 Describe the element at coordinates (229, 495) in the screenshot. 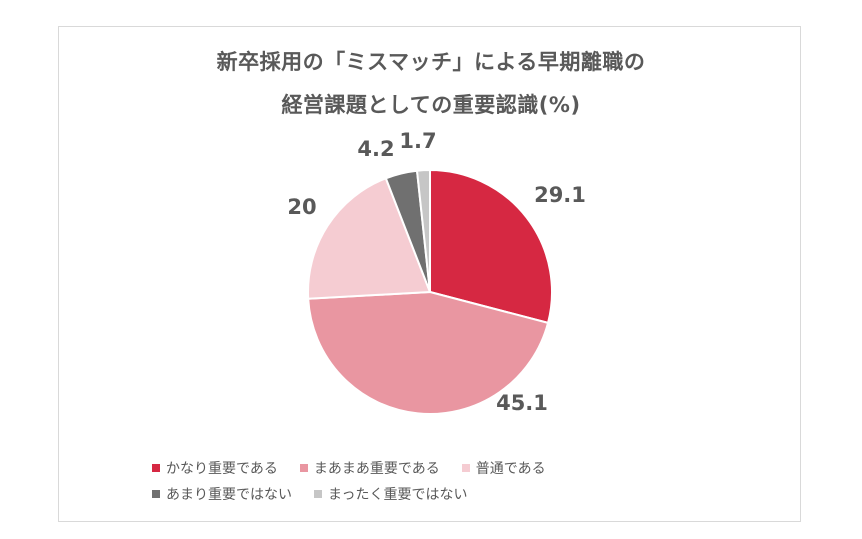

I see `legend-label-4: あまり重要ではない` at that location.